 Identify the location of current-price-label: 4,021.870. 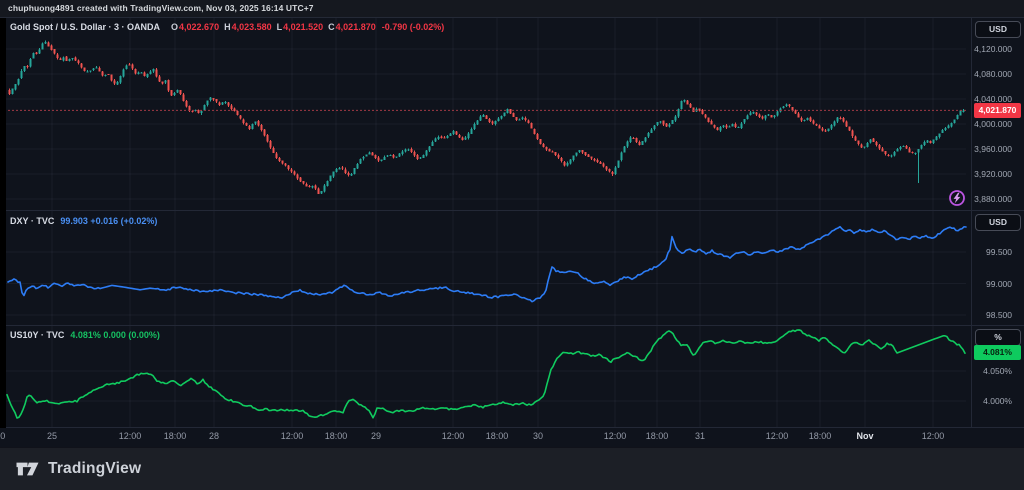
(997, 110).